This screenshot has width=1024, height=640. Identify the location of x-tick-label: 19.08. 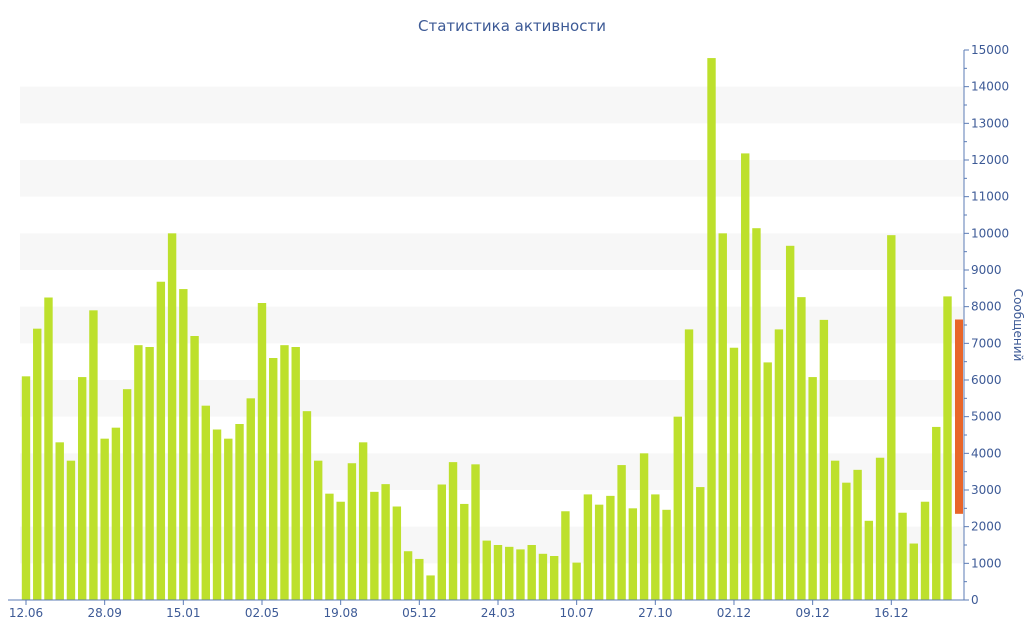
(340, 613).